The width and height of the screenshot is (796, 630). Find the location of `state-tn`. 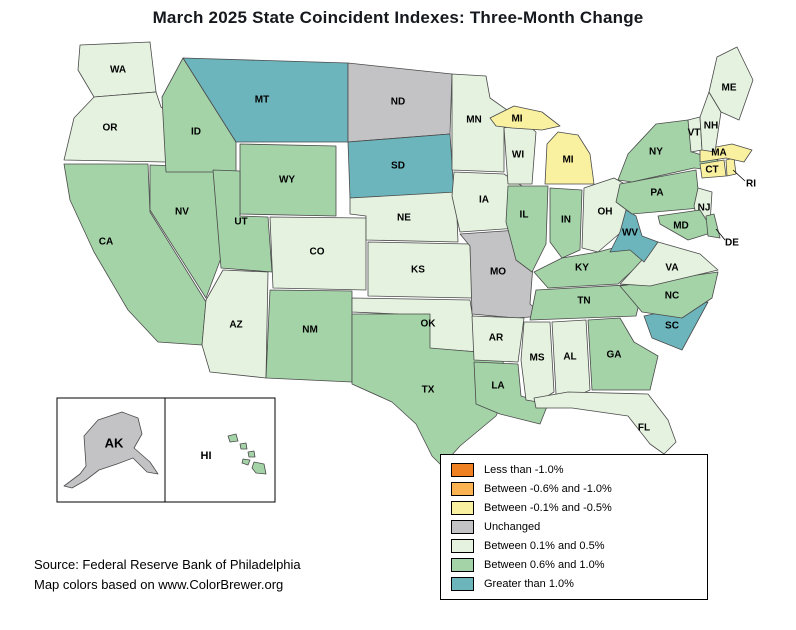

state-tn is located at coordinates (587, 302).